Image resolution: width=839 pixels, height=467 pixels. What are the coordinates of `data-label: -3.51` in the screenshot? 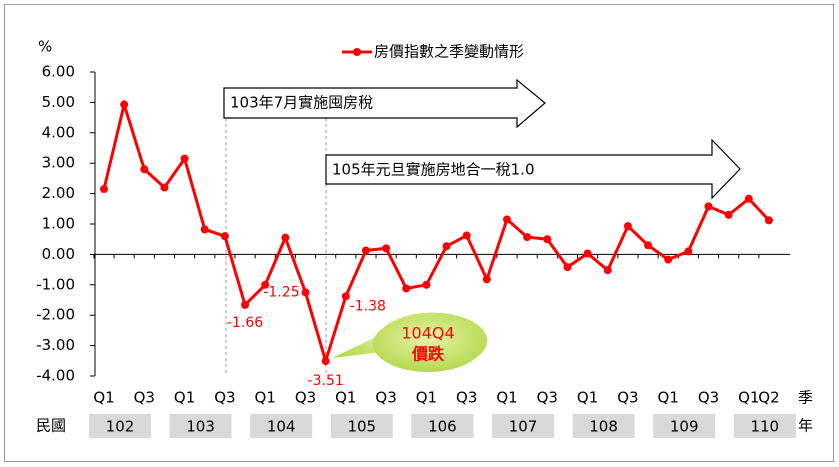 It's located at (326, 381).